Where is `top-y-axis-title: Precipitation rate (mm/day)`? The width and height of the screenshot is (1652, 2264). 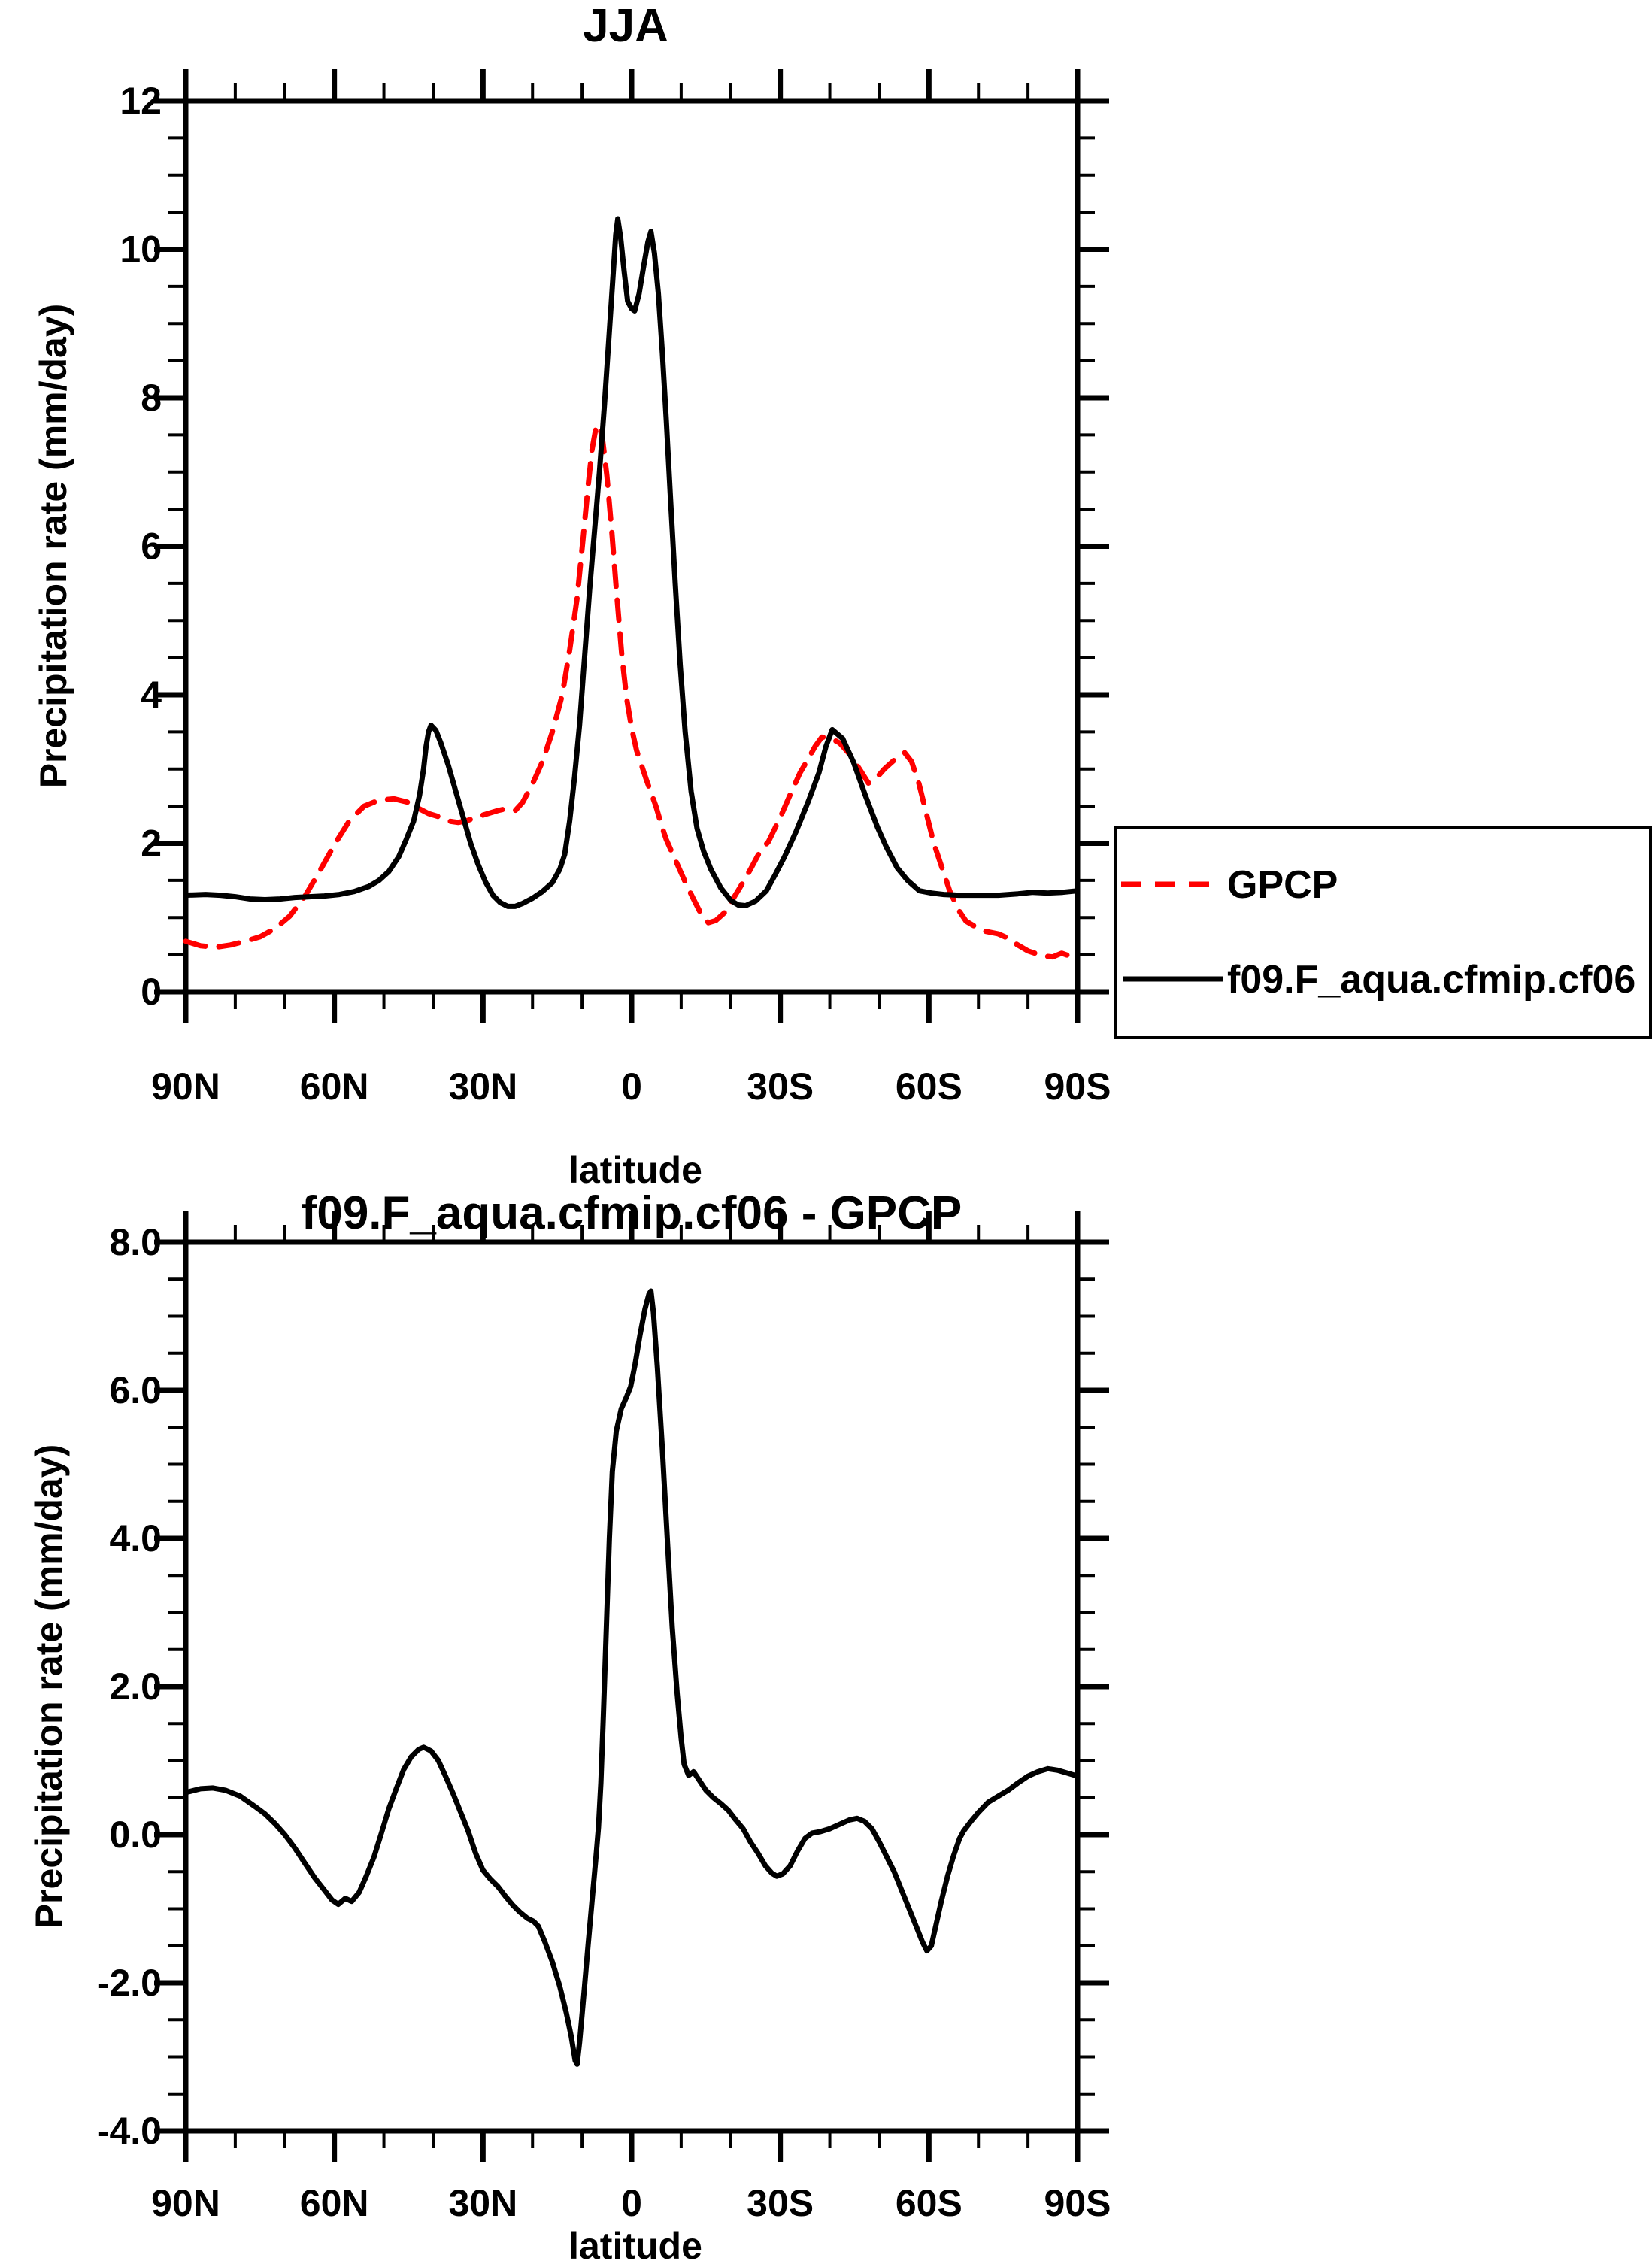 top-y-axis-title: Precipitation rate (mm/day) is located at coordinates (53, 546).